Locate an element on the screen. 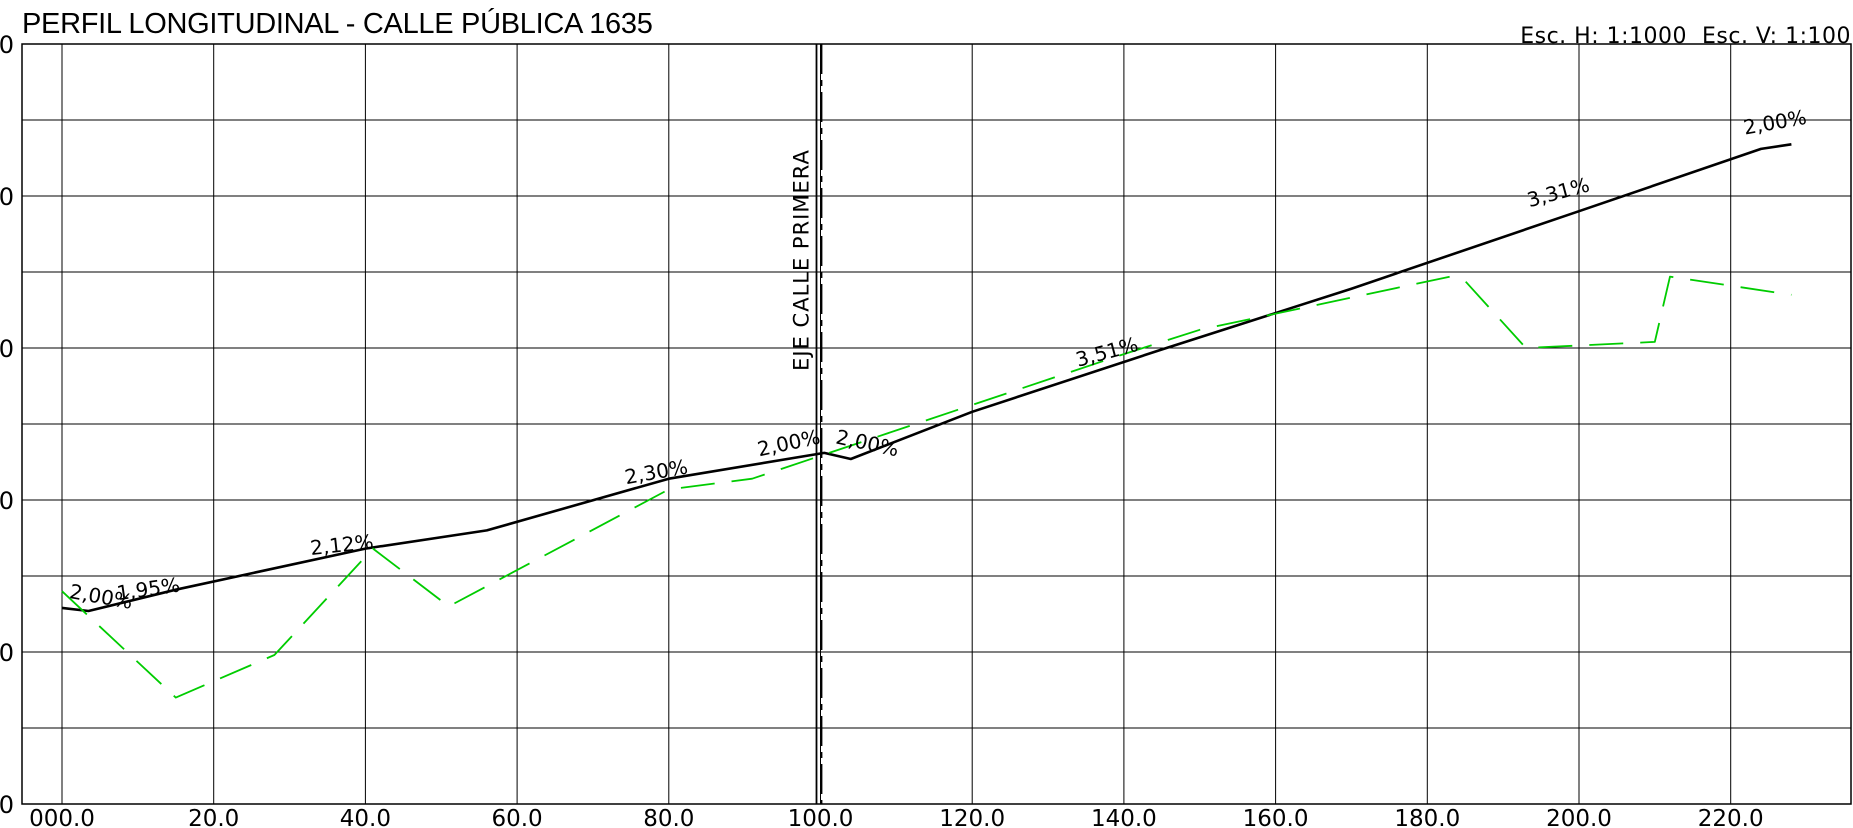  slope-label: 1,95% is located at coordinates (148, 589).